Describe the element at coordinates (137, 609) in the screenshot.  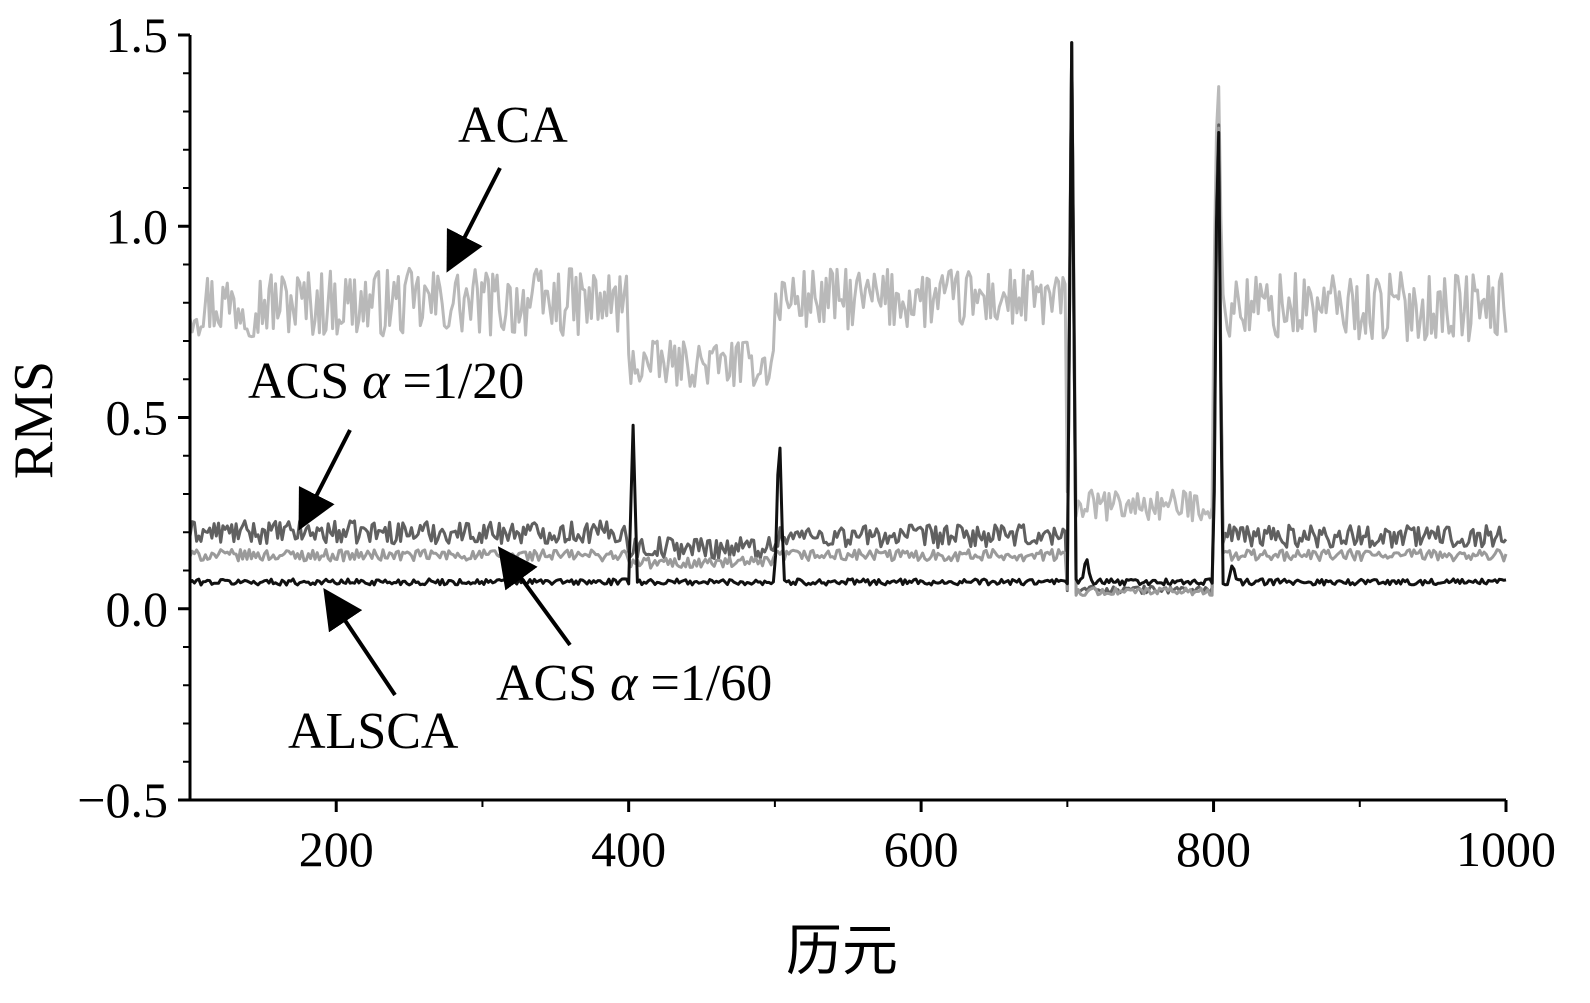
I see `y-tick-label: 0.0` at that location.